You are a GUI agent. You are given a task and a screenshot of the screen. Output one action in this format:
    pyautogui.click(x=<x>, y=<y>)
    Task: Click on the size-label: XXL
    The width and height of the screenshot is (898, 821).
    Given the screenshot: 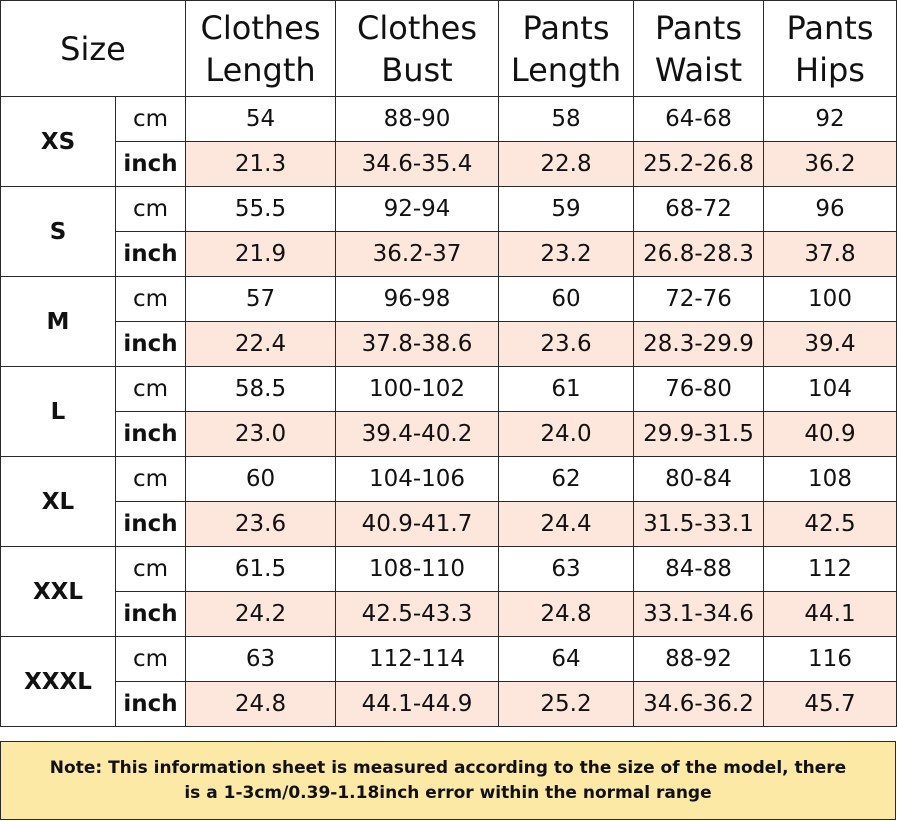 What is the action you would take?
    pyautogui.click(x=58, y=591)
    